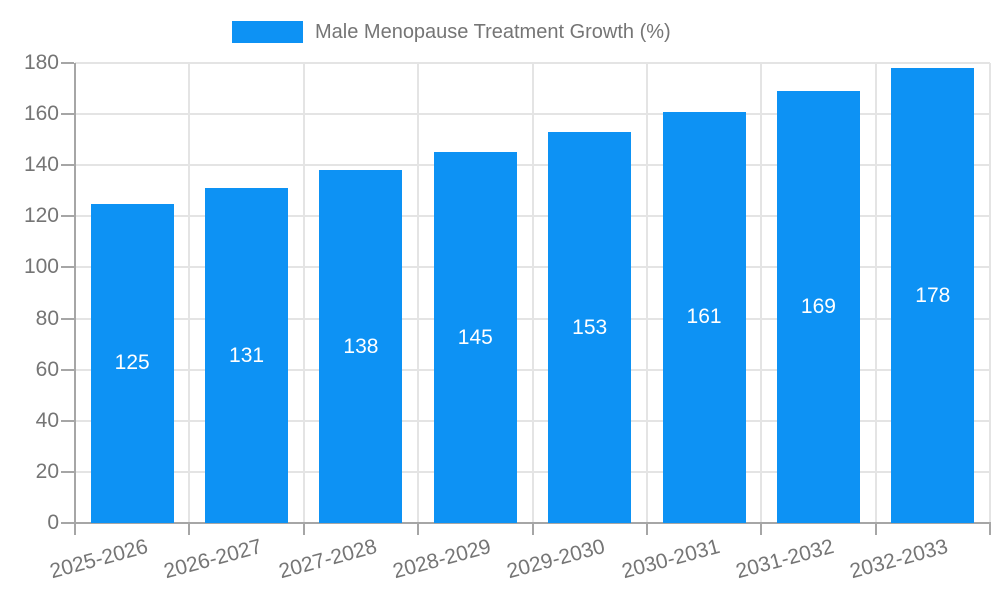 Image resolution: width=1000 pixels, height=600 pixels. I want to click on bar-2030-2031, so click(704, 317).